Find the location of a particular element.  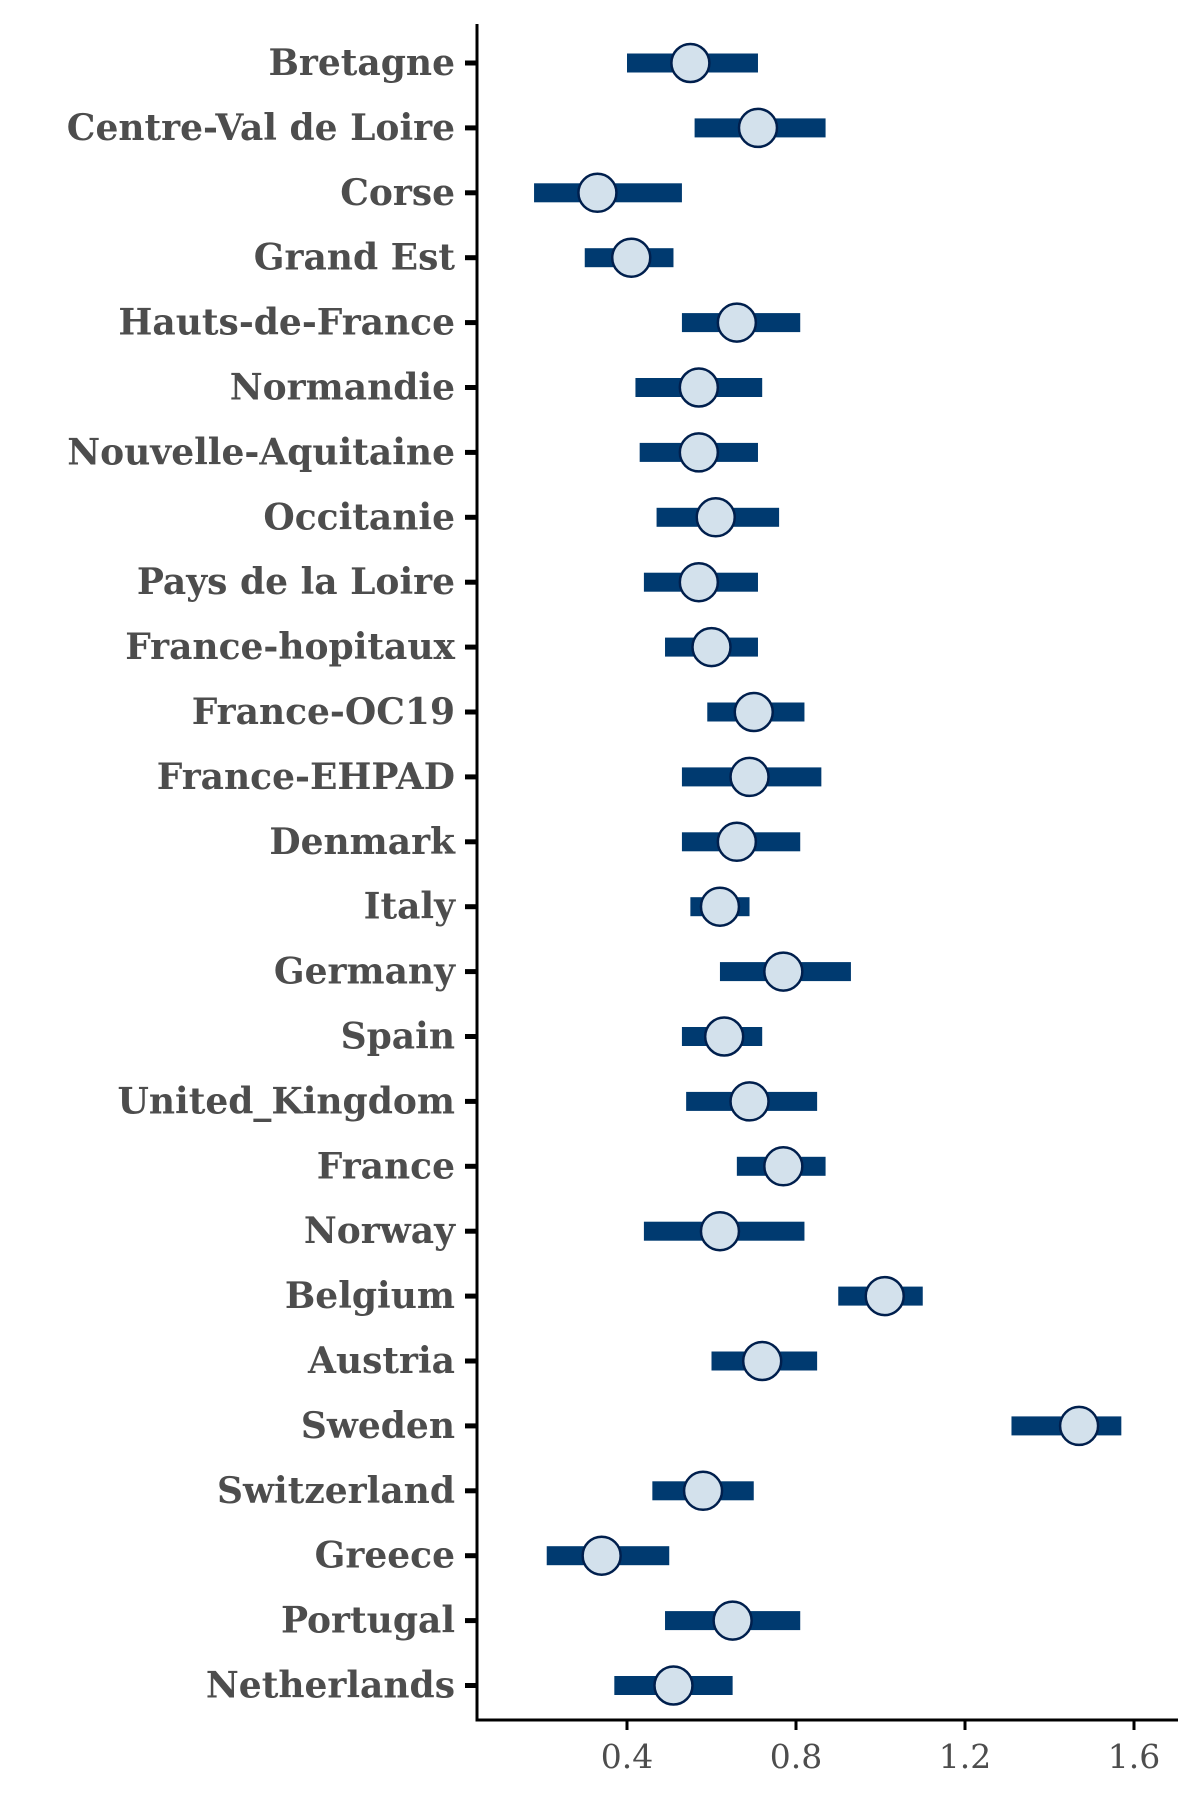

row-24: Portugal is located at coordinates (541, 1621).